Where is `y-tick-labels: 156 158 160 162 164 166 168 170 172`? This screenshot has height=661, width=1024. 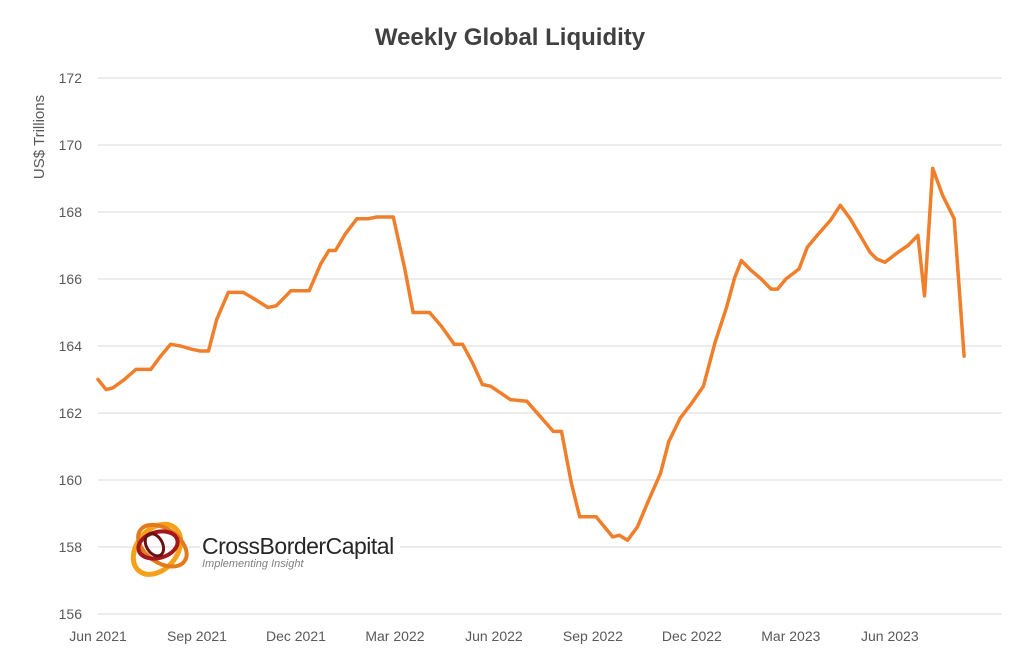
y-tick-labels: 156 158 160 162 164 166 168 170 172 is located at coordinates (71, 346).